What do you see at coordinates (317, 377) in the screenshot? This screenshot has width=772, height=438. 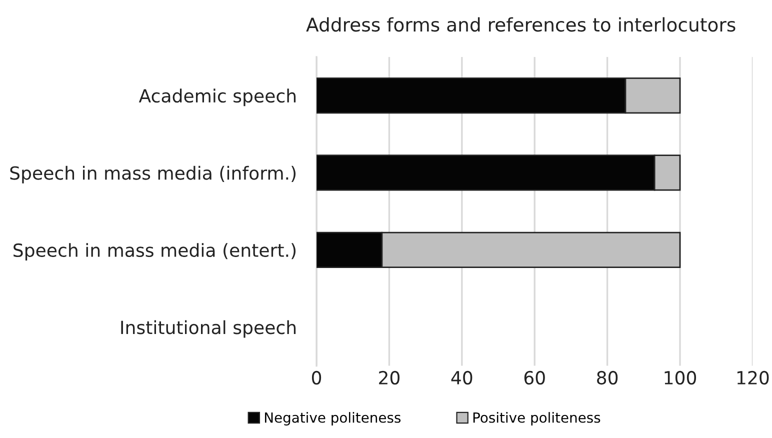 I see `x-tick-label: 0` at bounding box center [317, 377].